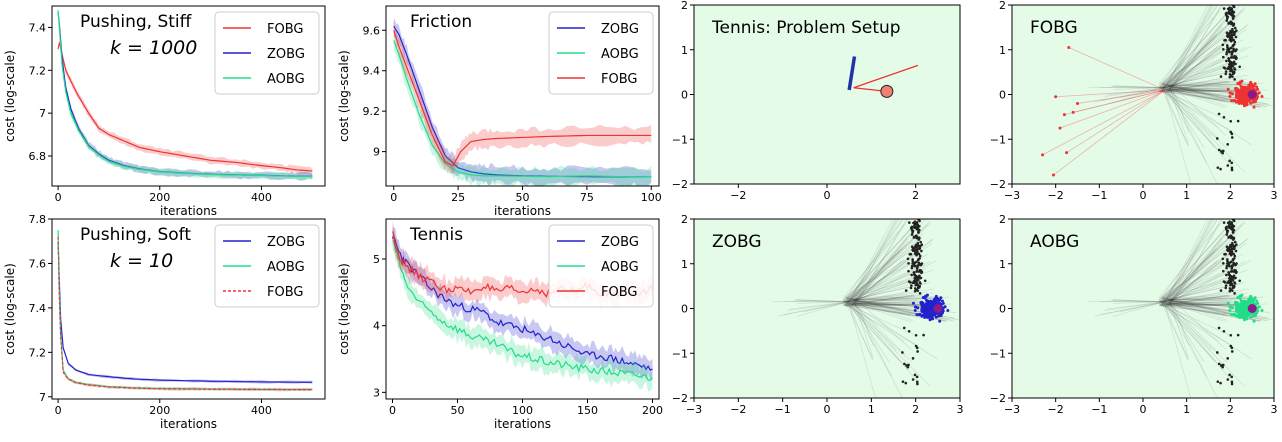 The height and width of the screenshot is (442, 1282). I want to click on y-tick-label: 7, so click(42, 113).